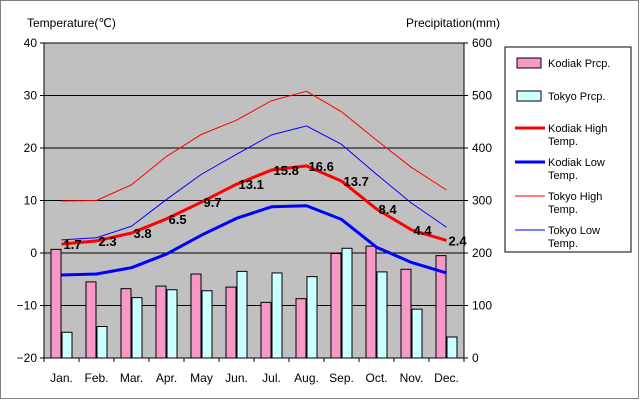  What do you see at coordinates (356, 181) in the screenshot?
I see `kodiak-high-data-label: 13.7` at bounding box center [356, 181].